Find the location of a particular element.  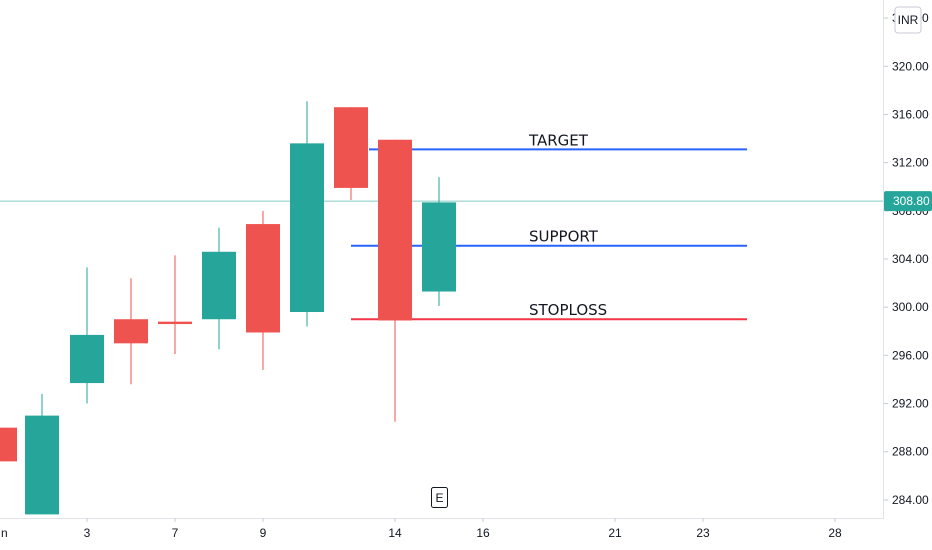

support-line-group: SUPPORT is located at coordinates (549, 237).